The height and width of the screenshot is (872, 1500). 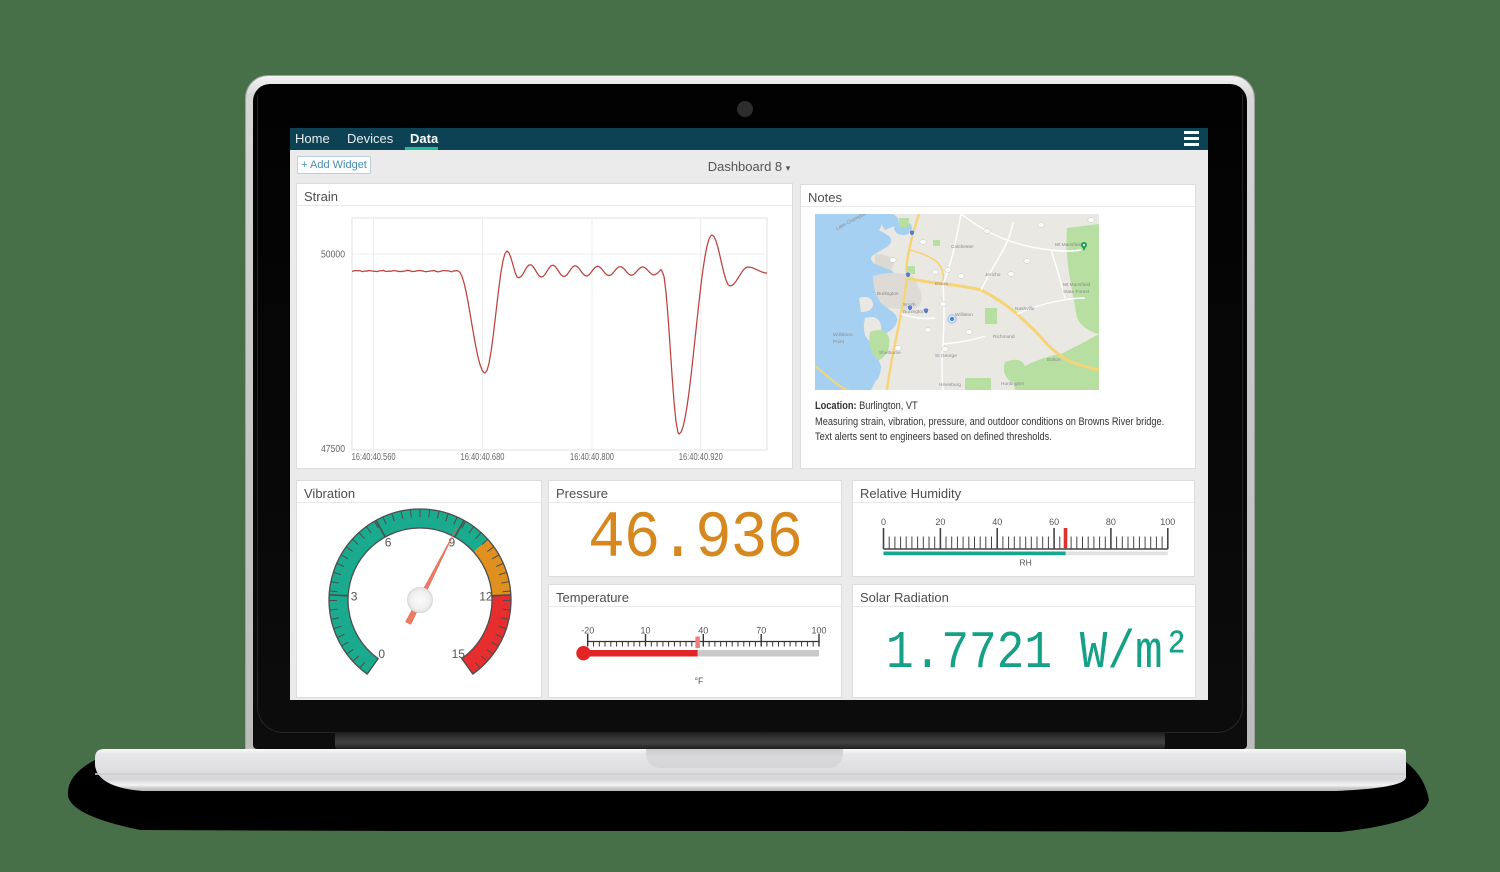 What do you see at coordinates (940, 522) in the screenshot?
I see `svg-text: 20` at bounding box center [940, 522].